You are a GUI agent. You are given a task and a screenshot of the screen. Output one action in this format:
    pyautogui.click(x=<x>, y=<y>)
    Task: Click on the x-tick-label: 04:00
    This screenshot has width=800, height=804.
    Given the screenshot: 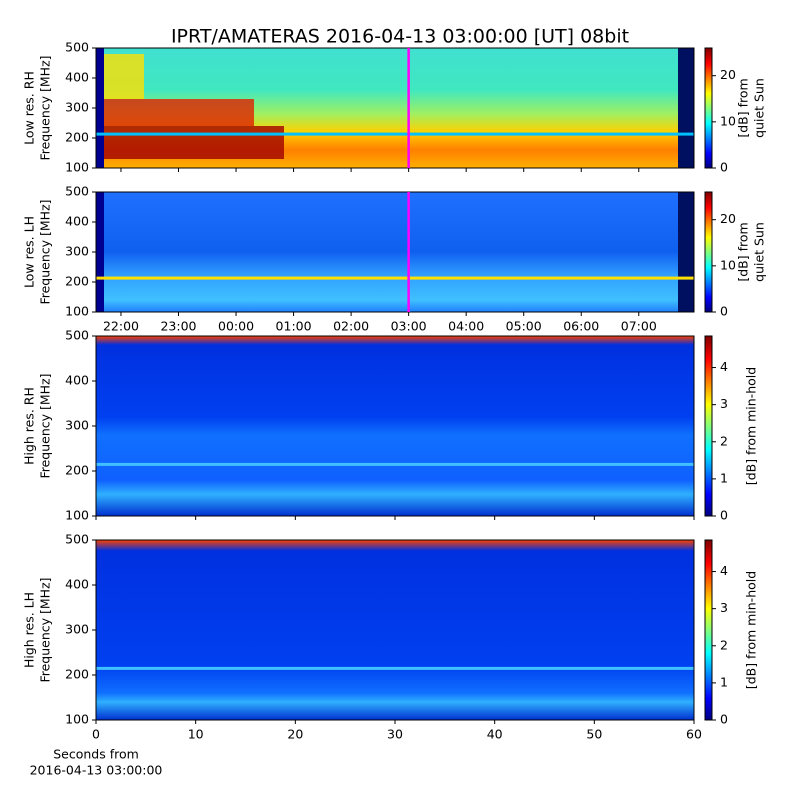 What is the action you would take?
    pyautogui.click(x=466, y=326)
    